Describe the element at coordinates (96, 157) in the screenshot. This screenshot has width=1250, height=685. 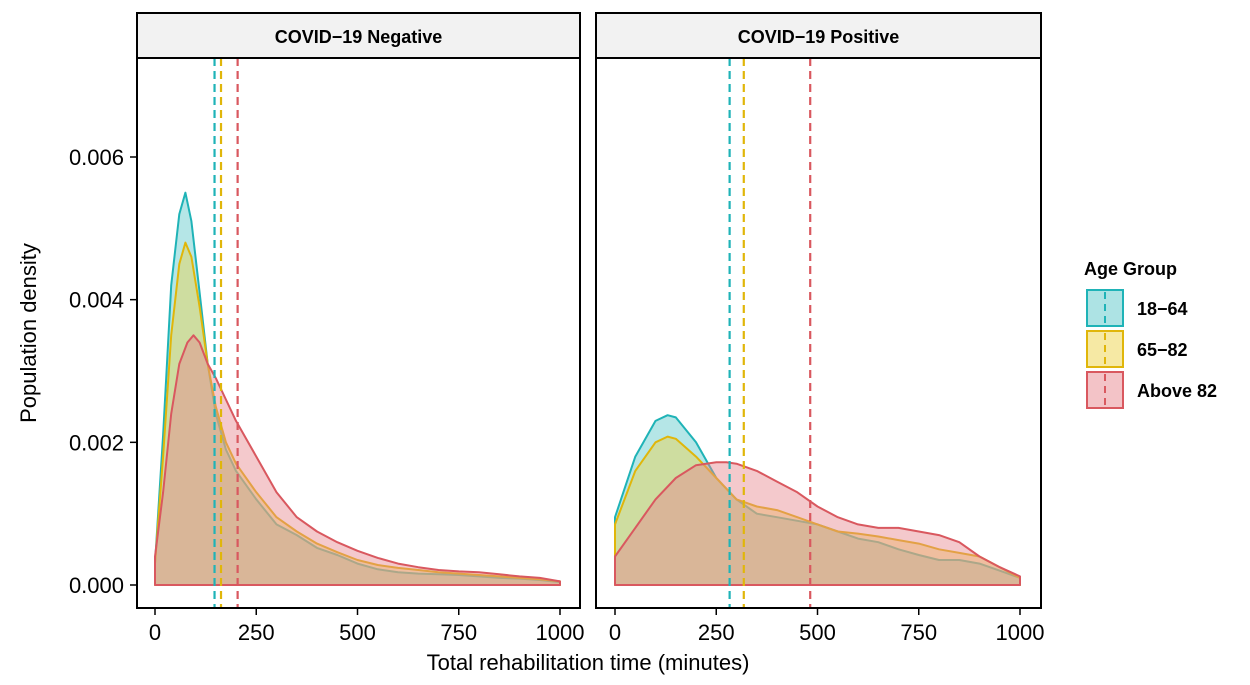
I see `y-tick-label: 0.006` at that location.